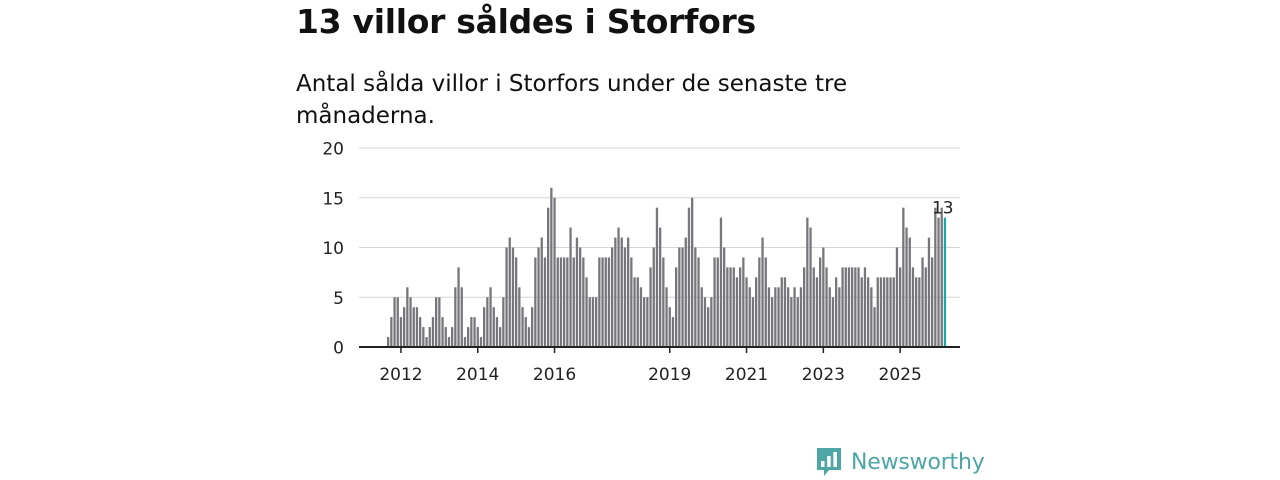 The height and width of the screenshot is (480, 1280). Describe the element at coordinates (477, 375) in the screenshot. I see `x-tick-label: 2014` at that location.